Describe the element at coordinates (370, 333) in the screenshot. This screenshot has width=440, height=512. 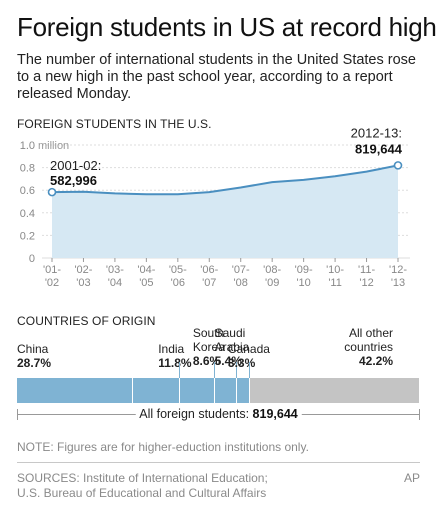
I see `country-name: All other` at that location.